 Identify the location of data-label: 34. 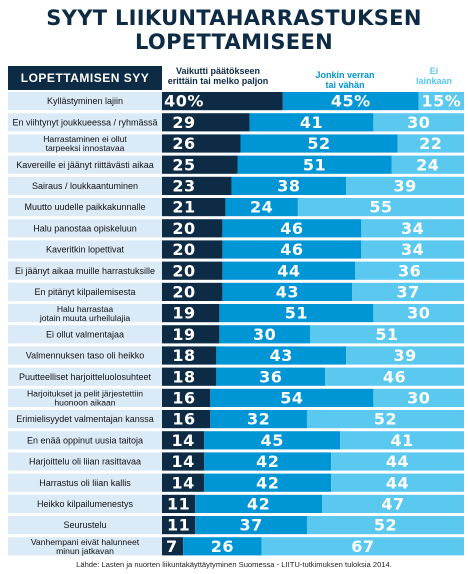
(412, 228).